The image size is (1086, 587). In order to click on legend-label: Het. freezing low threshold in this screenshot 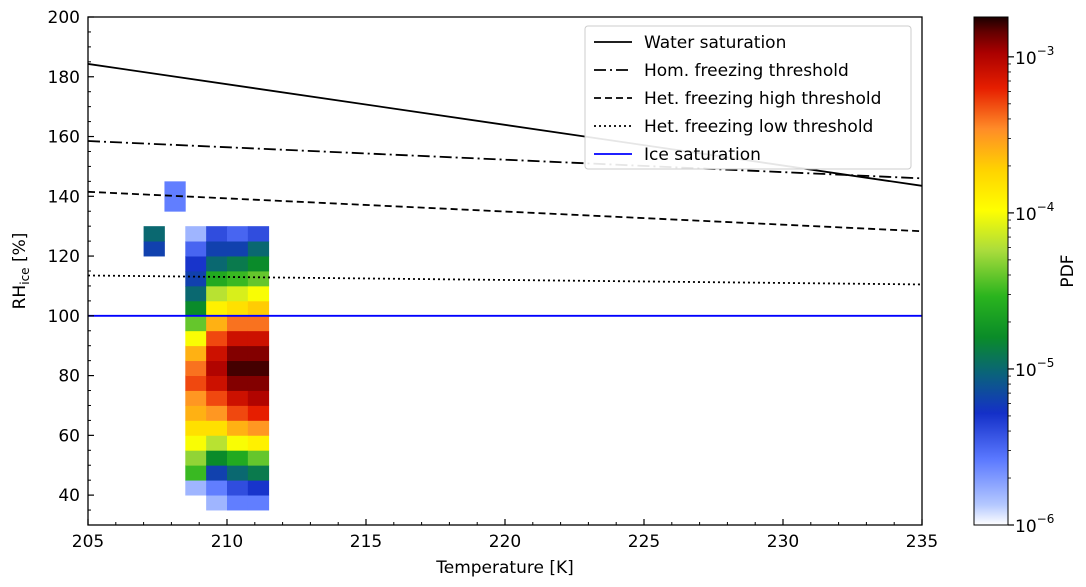, I will do `click(758, 127)`.